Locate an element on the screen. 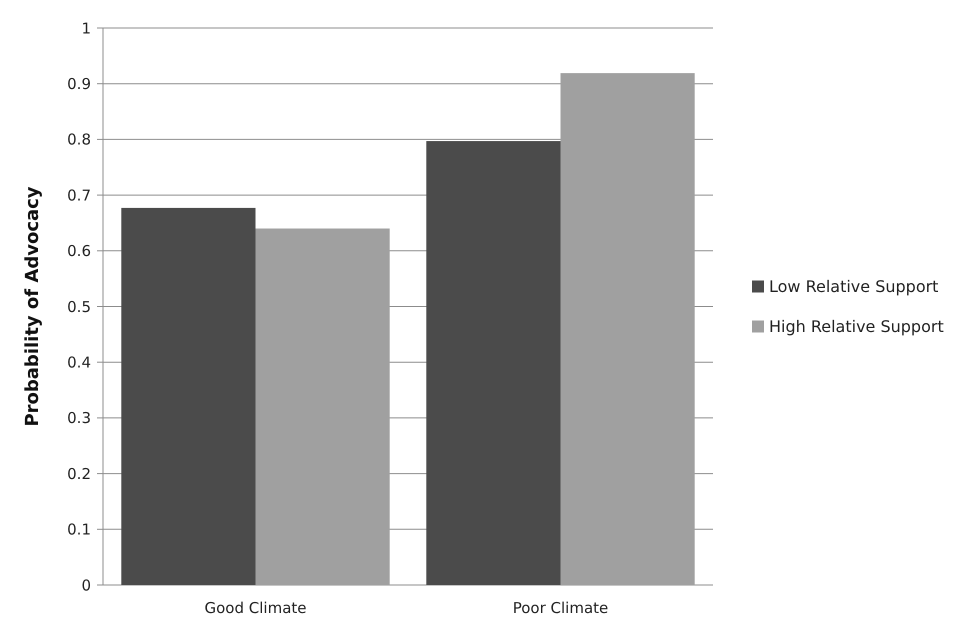 The width and height of the screenshot is (969, 617). y-tick-label: 1 is located at coordinates (86, 28).